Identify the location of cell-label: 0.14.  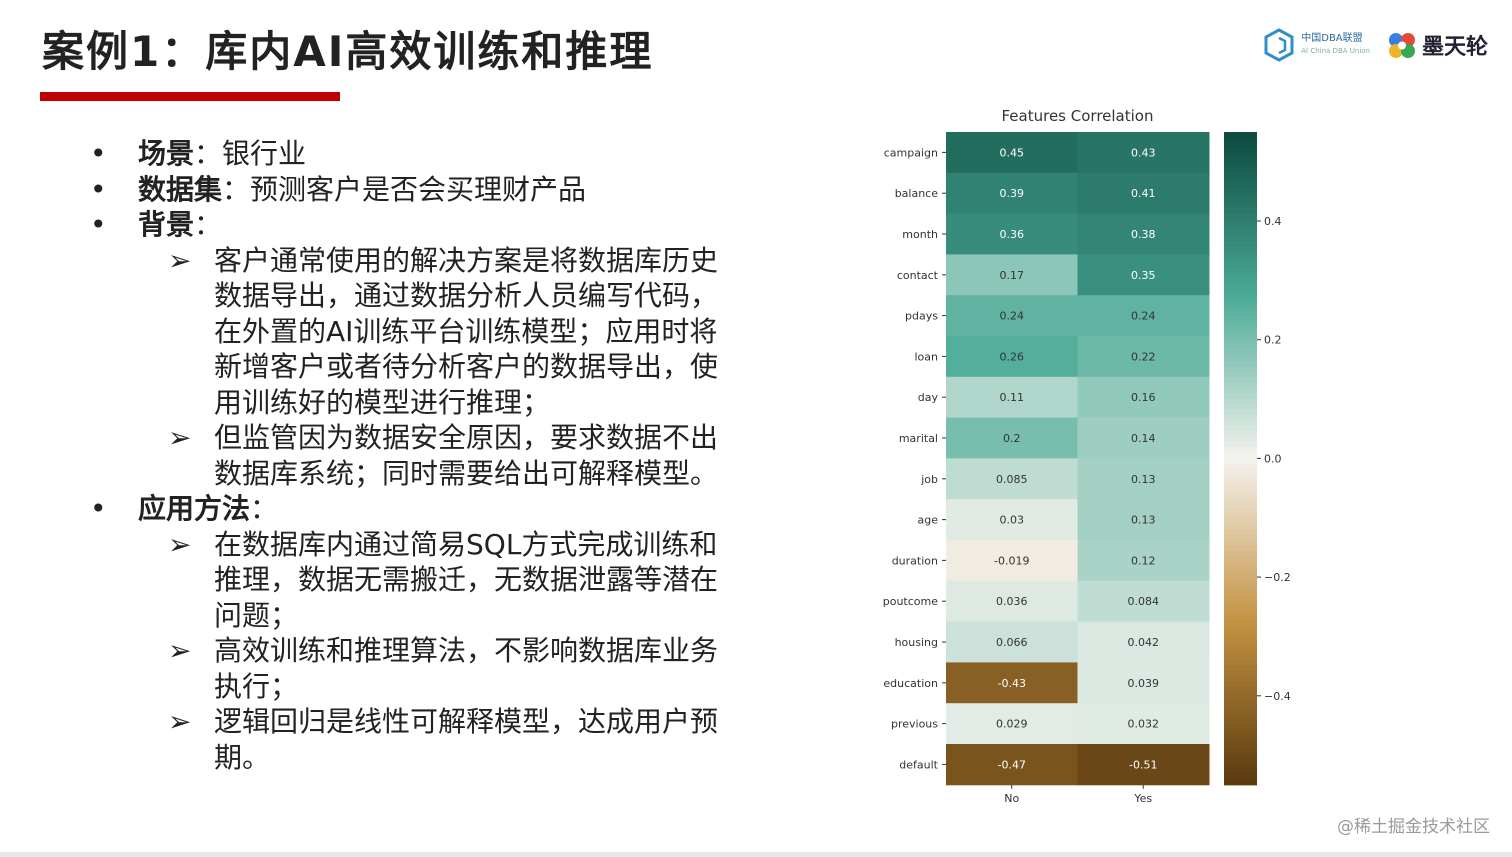
(1143, 438).